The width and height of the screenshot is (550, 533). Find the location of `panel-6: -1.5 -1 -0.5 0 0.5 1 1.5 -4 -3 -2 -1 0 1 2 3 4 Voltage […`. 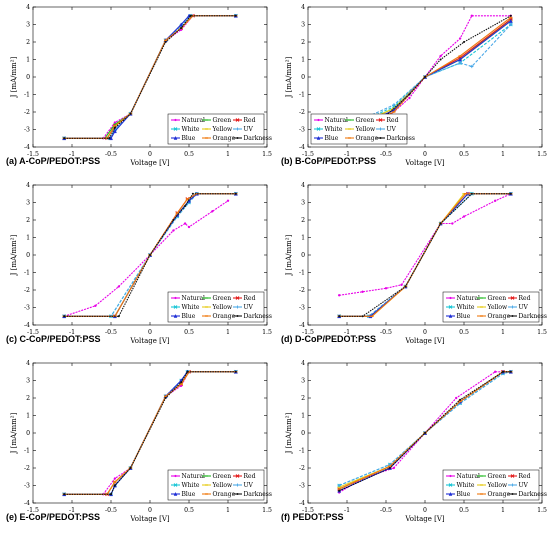

panel-6: -1.5 -1 -0.5 0 0.5 1 1.5 -4 -3 -2 -1 0 1 2 3 4 Voltage [… is located at coordinates (416, 441).